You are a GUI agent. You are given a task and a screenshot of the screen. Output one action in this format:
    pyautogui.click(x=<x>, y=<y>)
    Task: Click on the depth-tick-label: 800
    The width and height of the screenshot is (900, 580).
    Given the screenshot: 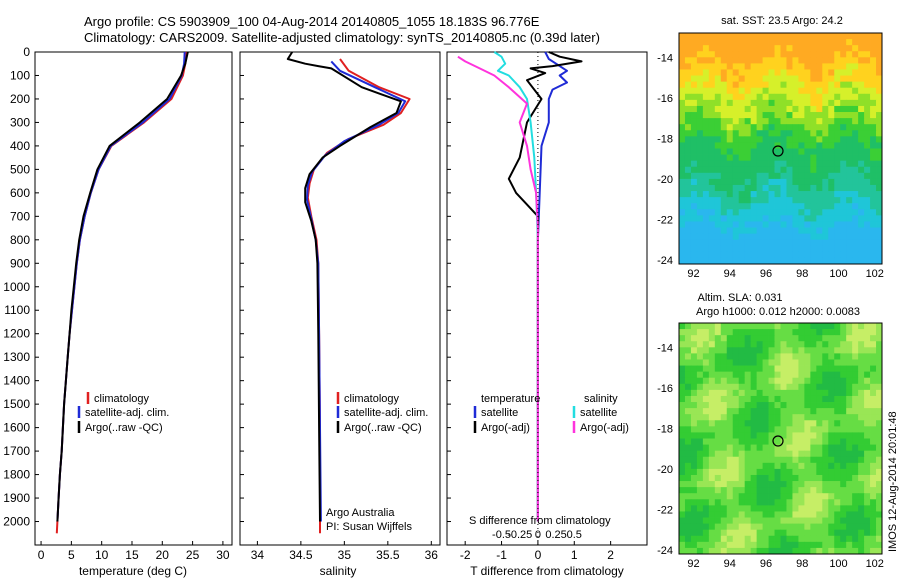 What is the action you would take?
    pyautogui.click(x=20, y=240)
    